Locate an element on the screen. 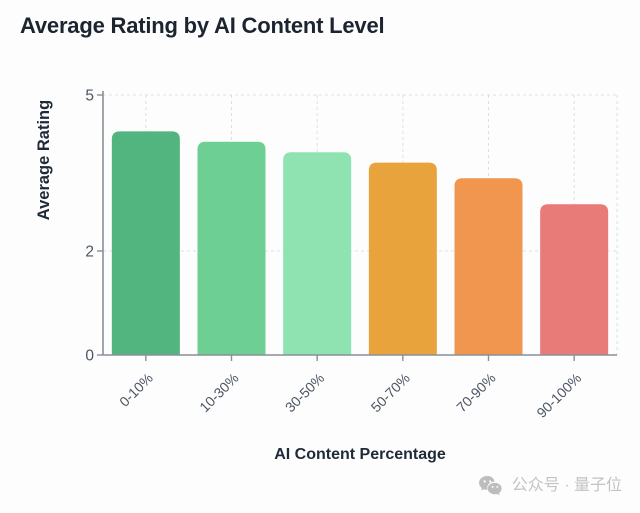  bar-10-30% is located at coordinates (231, 248).